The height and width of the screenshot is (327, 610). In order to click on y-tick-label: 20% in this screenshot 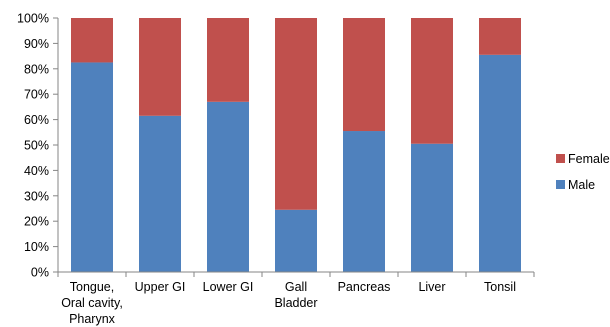, I will do `click(36, 222)`.